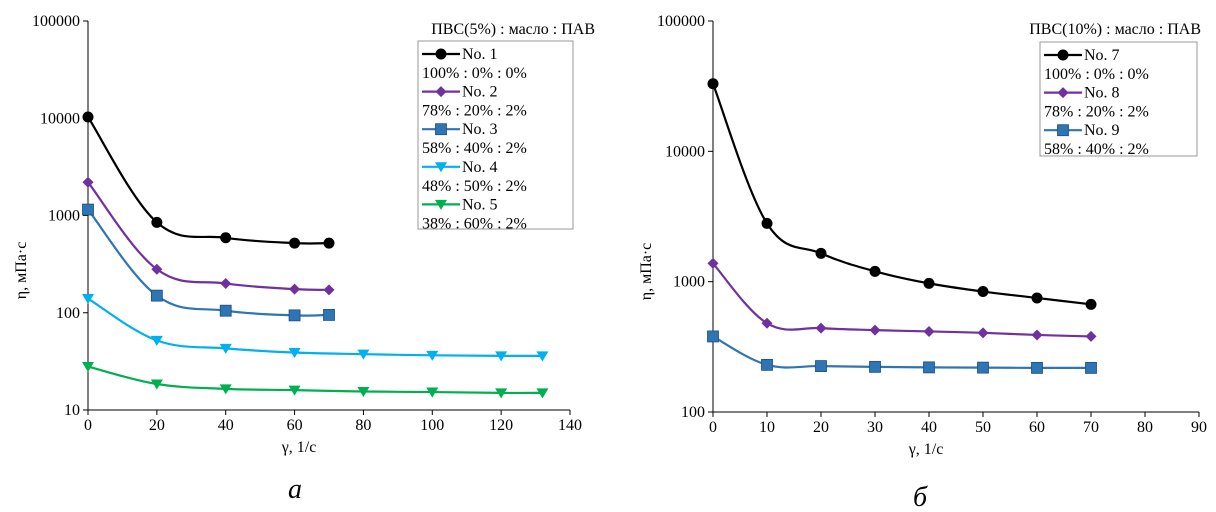 The image size is (1216, 512). I want to click on legend-series-composition: 48% : 50% : 2%, so click(474, 186).